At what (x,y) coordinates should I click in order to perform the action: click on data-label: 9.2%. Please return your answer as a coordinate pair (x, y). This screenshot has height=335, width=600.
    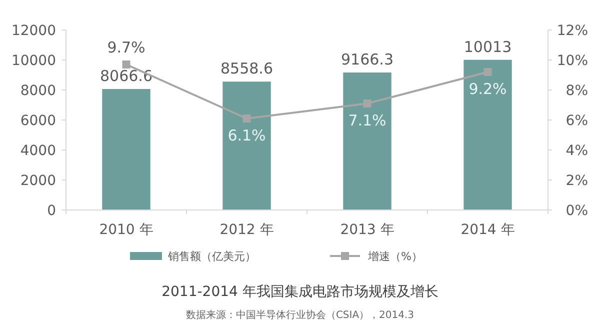
    Looking at the image, I should click on (487, 89).